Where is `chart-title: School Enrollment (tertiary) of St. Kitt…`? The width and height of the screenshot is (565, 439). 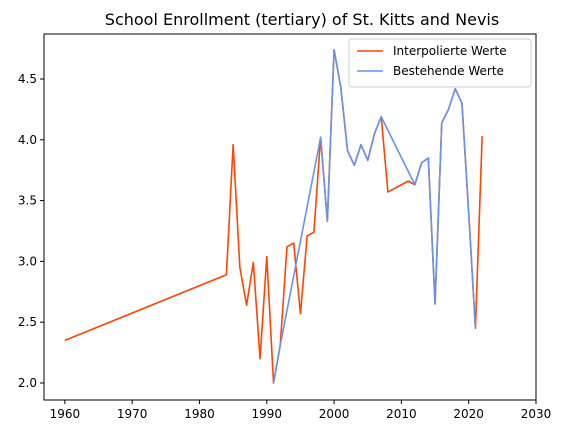 chart-title: School Enrollment (tertiary) of St. Kitt… is located at coordinates (302, 19).